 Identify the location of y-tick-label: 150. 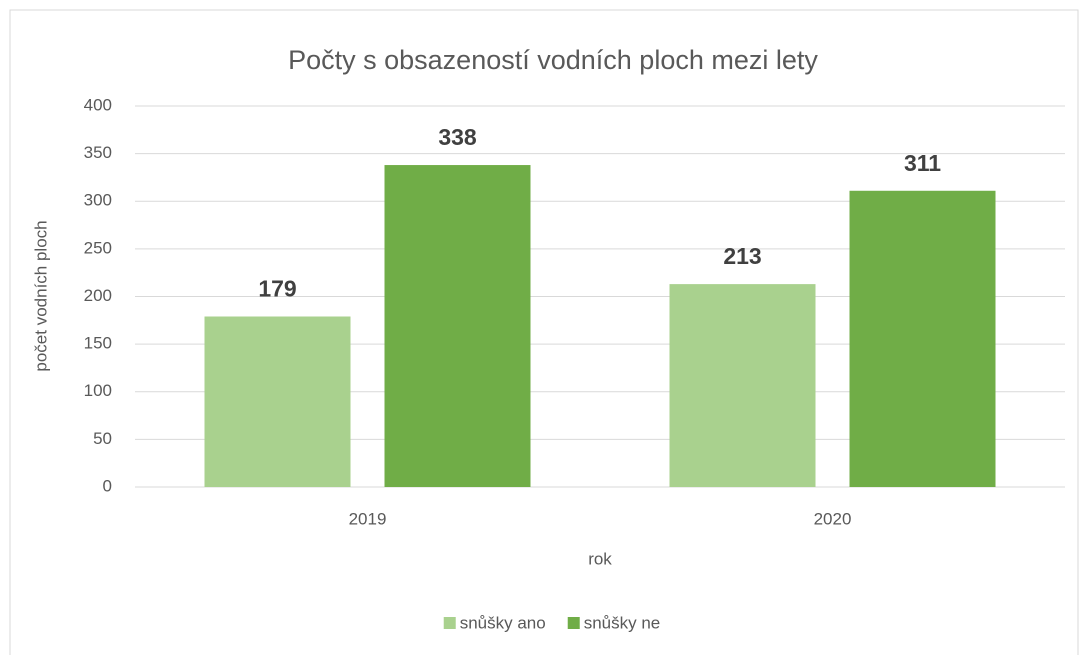
(98, 343).